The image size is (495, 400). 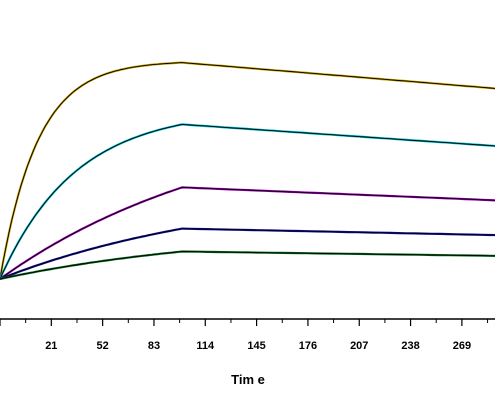 What do you see at coordinates (205, 346) in the screenshot?
I see `x-tick-label: 114` at bounding box center [205, 346].